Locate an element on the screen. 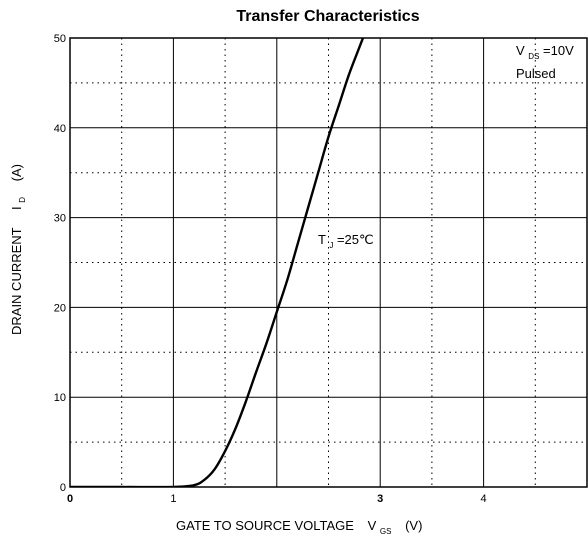 The height and width of the screenshot is (545, 588). condition-annotation: V DS =10V is located at coordinates (545, 52).